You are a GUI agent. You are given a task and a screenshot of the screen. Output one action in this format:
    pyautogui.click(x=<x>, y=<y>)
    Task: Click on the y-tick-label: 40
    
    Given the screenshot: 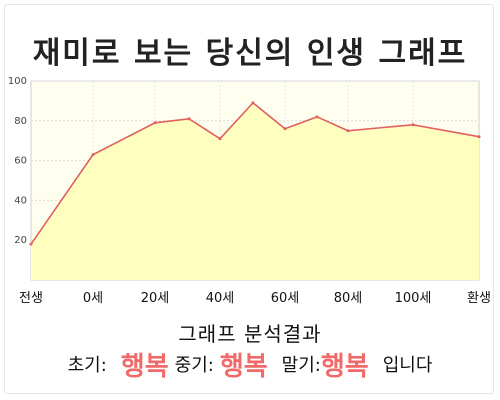 What is the action you would take?
    pyautogui.click(x=20, y=200)
    